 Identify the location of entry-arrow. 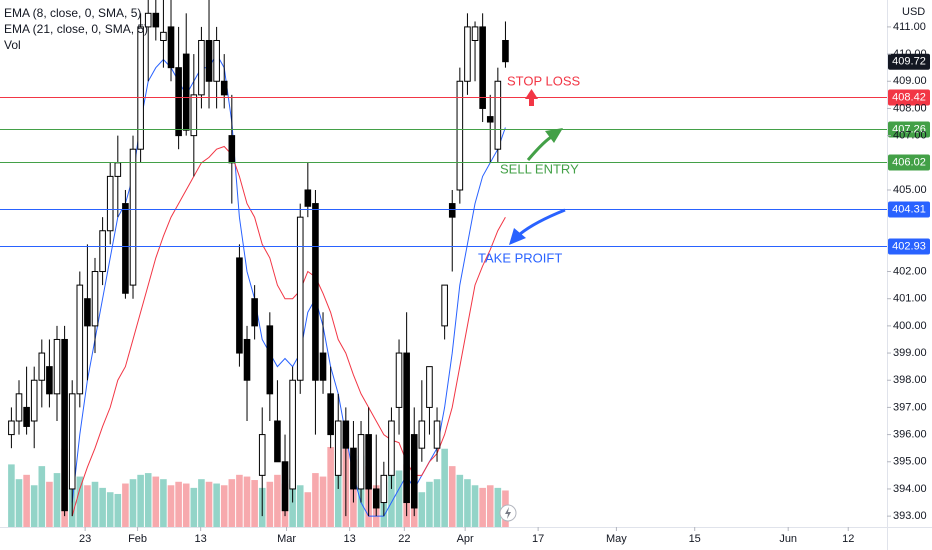
(544, 144).